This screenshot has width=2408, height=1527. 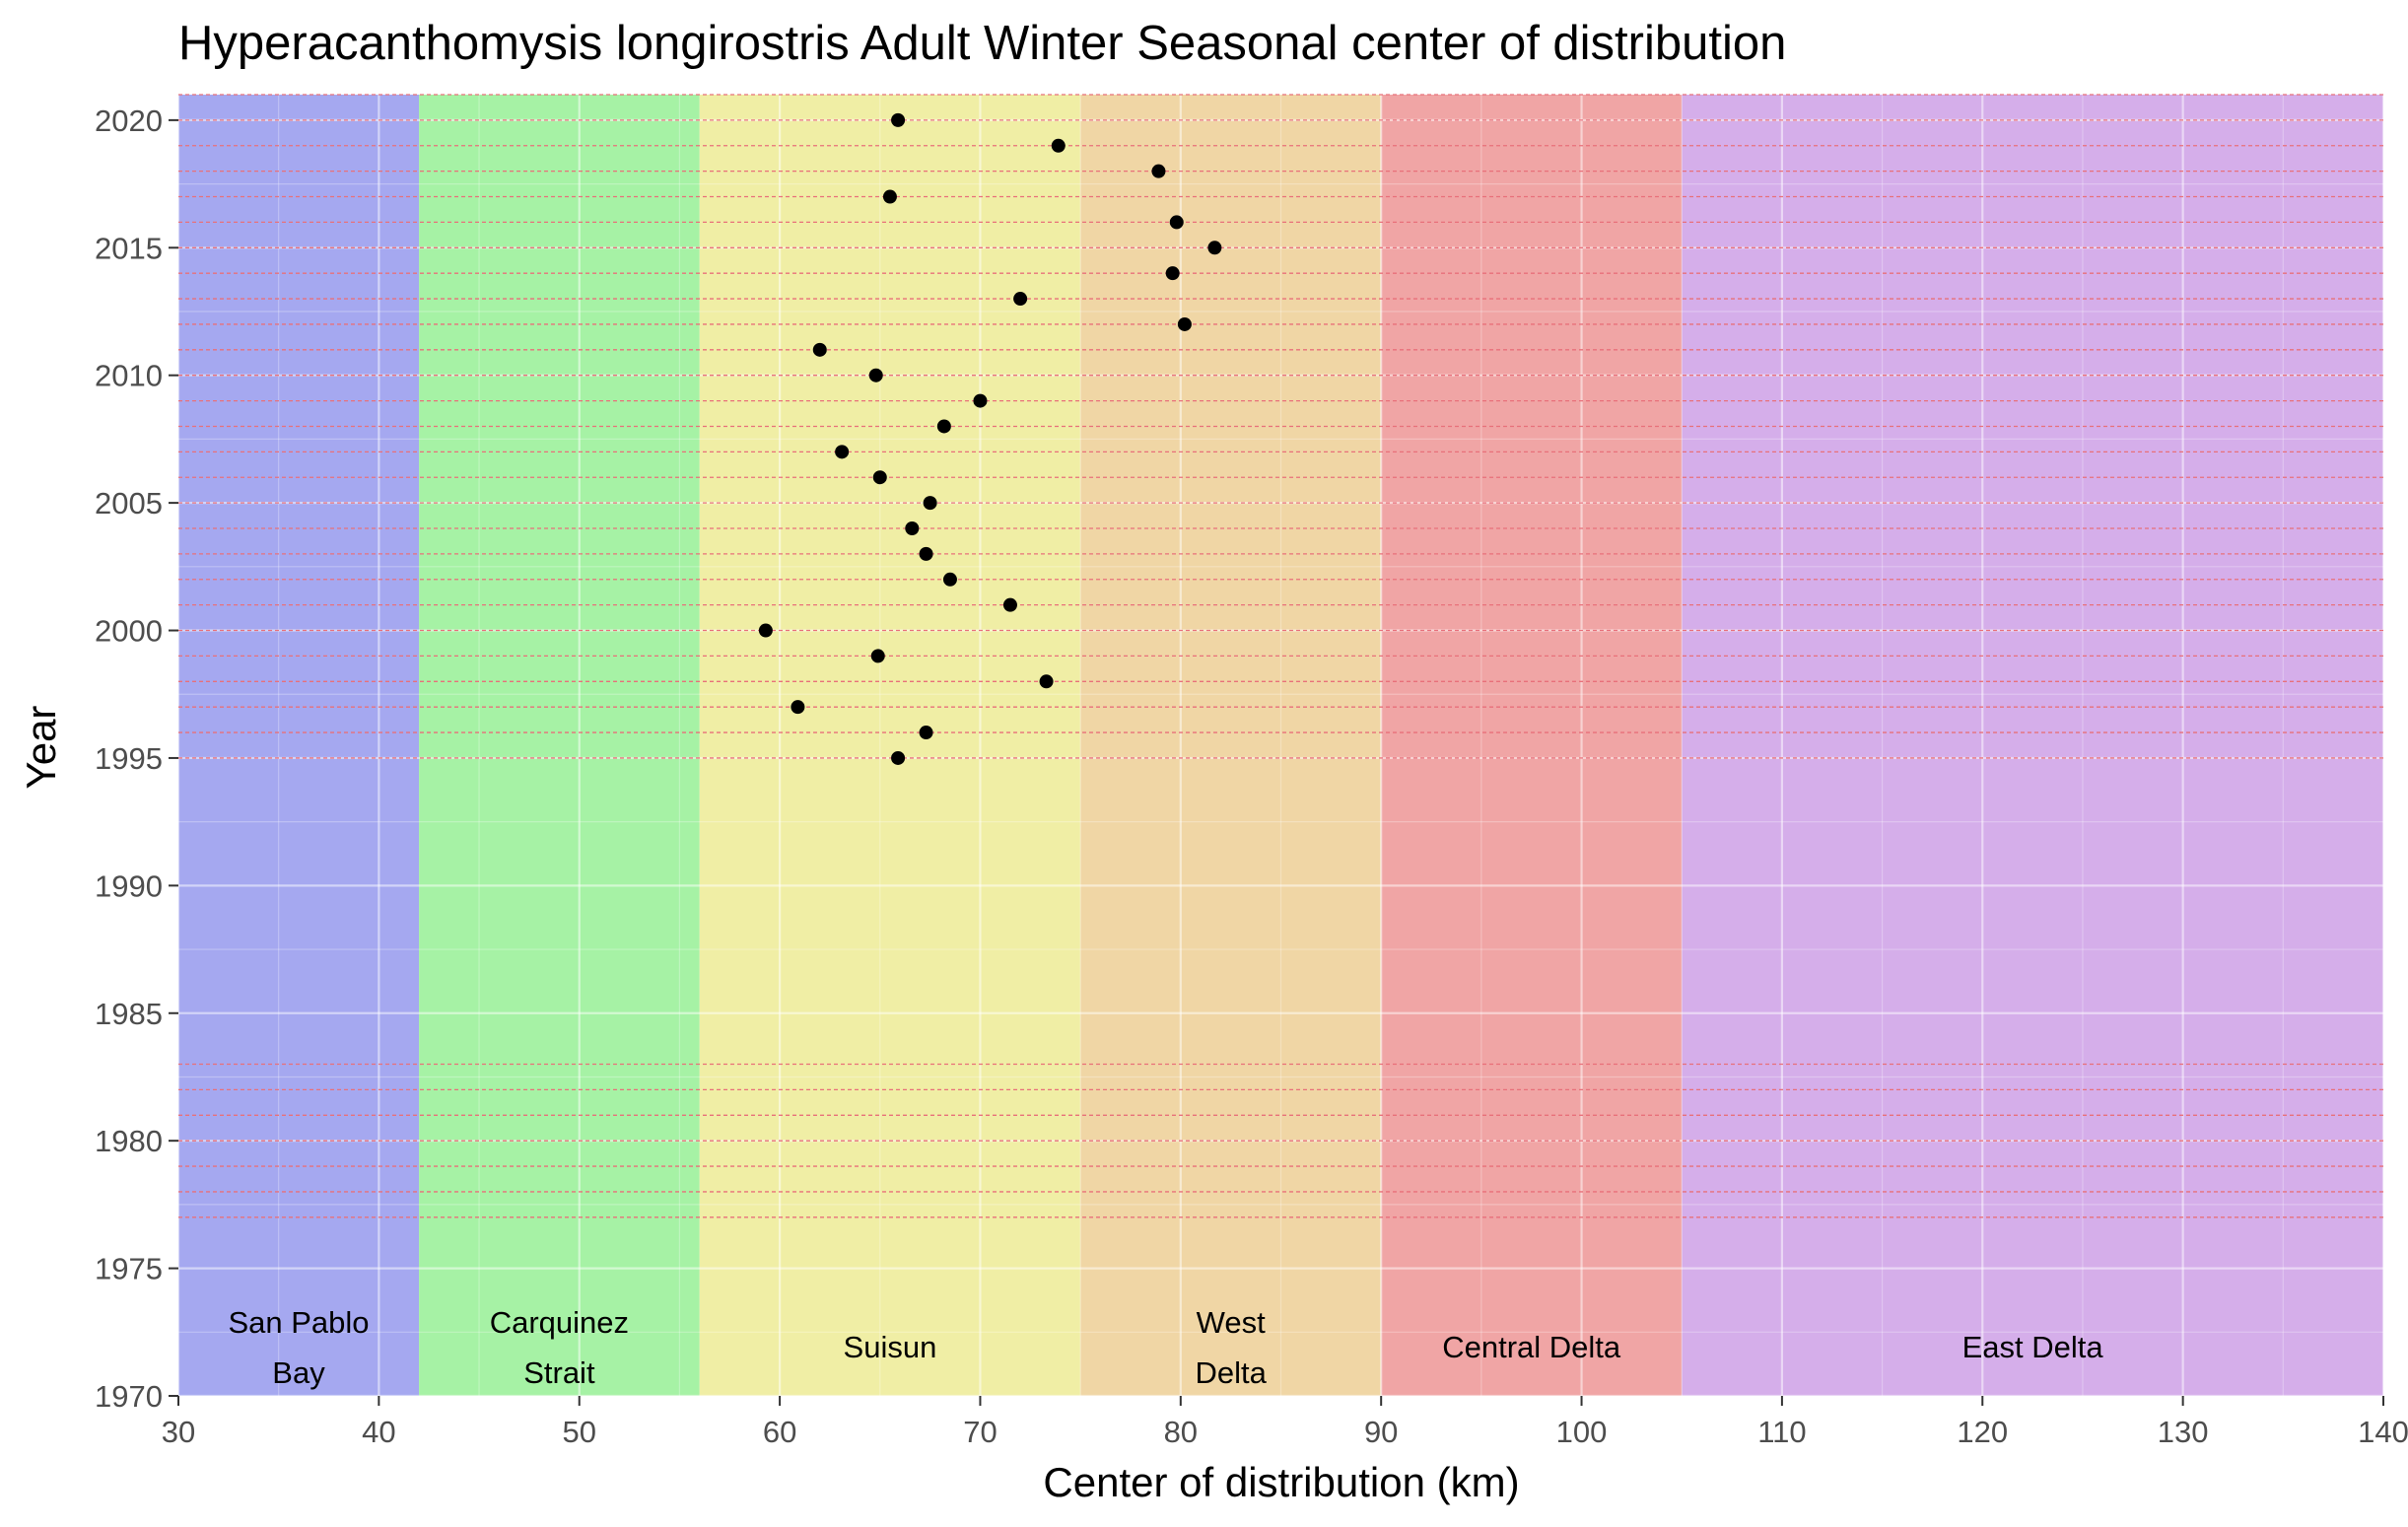 What do you see at coordinates (1231, 1372) in the screenshot?
I see `region-label-line: Delta` at bounding box center [1231, 1372].